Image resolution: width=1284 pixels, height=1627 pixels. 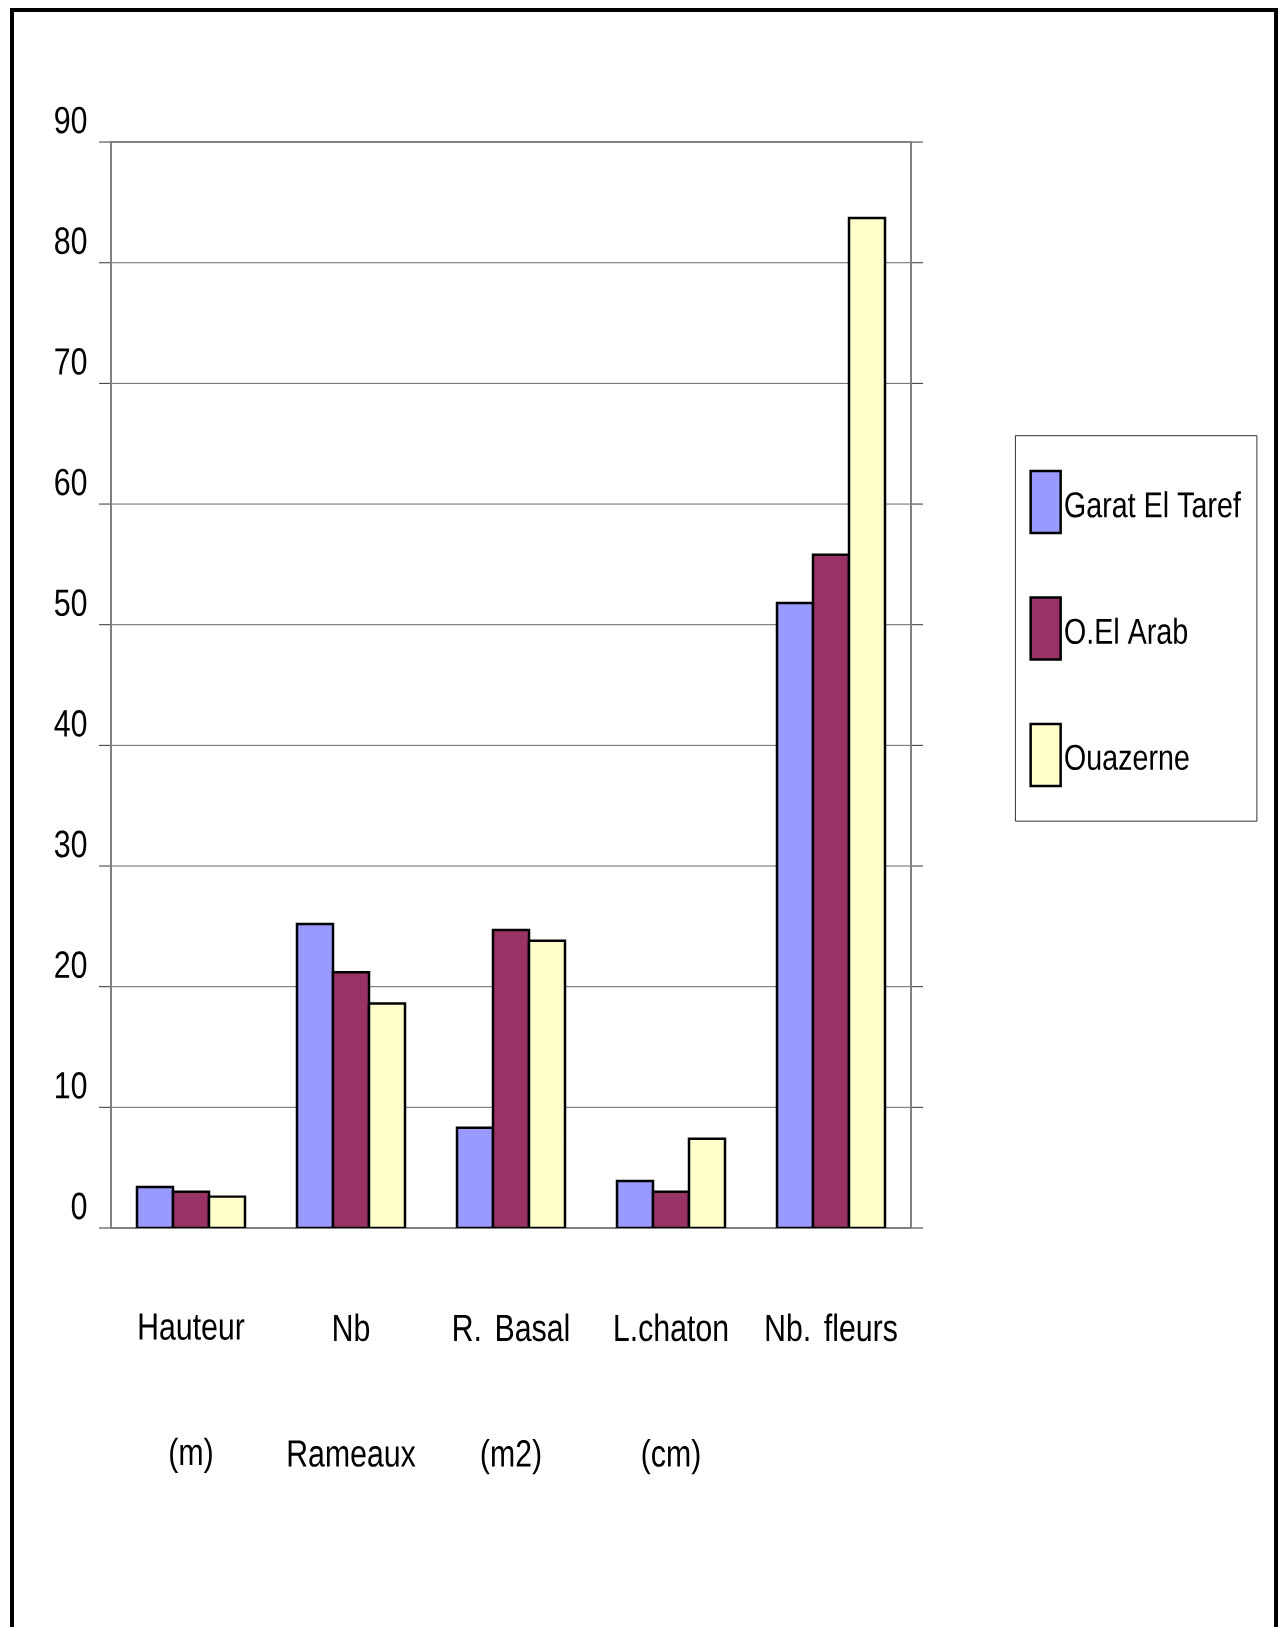 I want to click on category-label: R. Basal (m2), so click(x=511, y=1394).